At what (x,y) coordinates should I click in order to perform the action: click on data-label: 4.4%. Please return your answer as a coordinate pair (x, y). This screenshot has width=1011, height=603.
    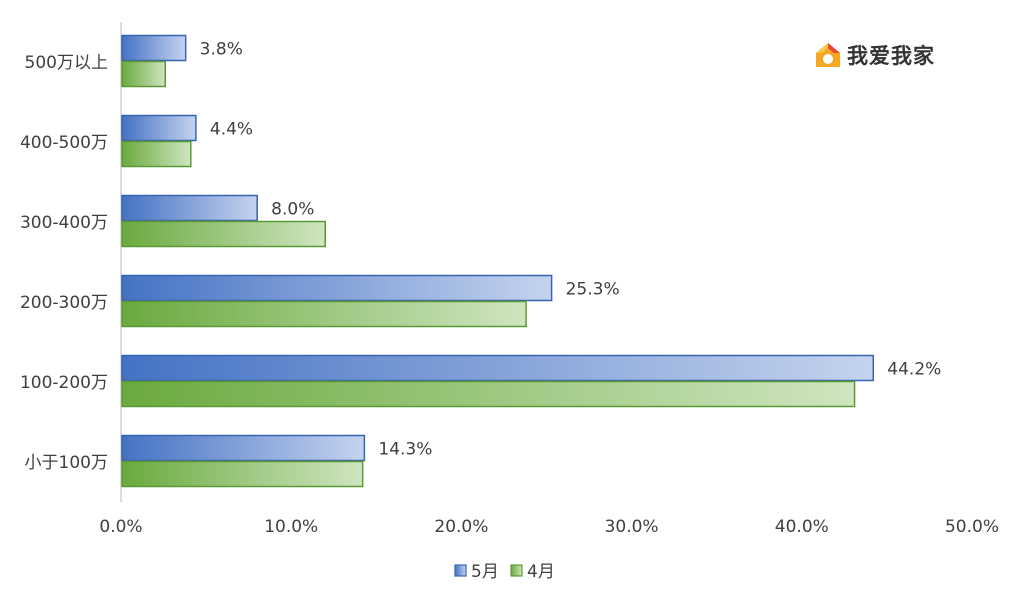
    Looking at the image, I should click on (231, 130).